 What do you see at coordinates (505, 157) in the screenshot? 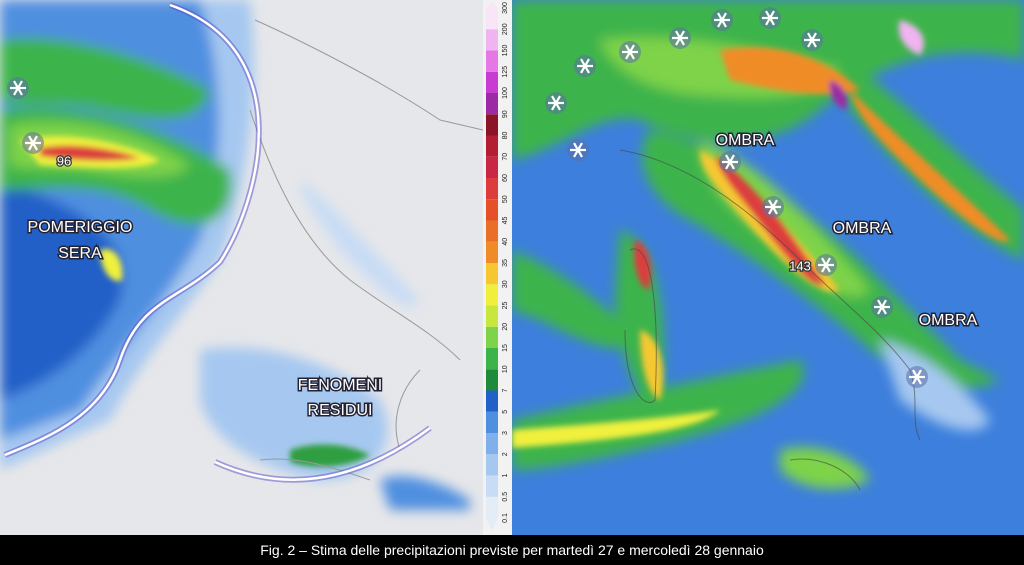
I see `colorbar-tick-label: 70` at bounding box center [505, 157].